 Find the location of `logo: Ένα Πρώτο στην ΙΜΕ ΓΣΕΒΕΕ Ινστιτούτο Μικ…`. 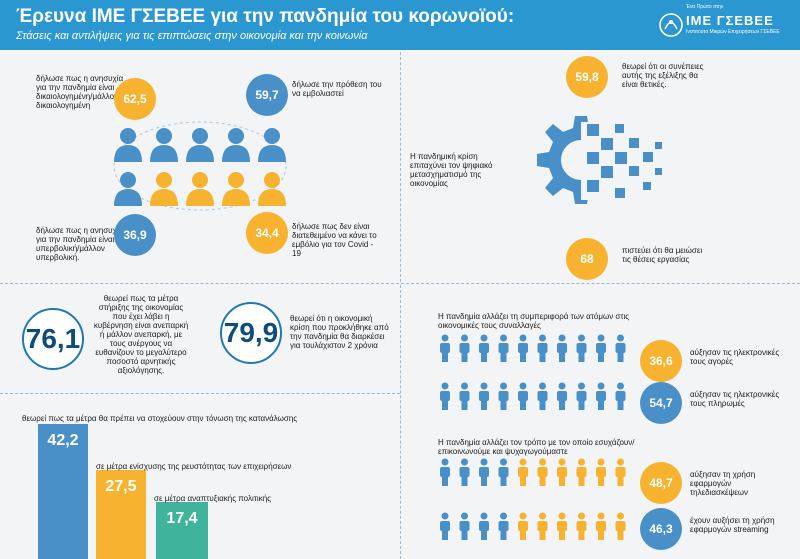

logo: Ένα Πρώτο στην ΙΜΕ ΓΣΕΒΕΕ Ινστιτούτο Μικ… is located at coordinates (728, 25).